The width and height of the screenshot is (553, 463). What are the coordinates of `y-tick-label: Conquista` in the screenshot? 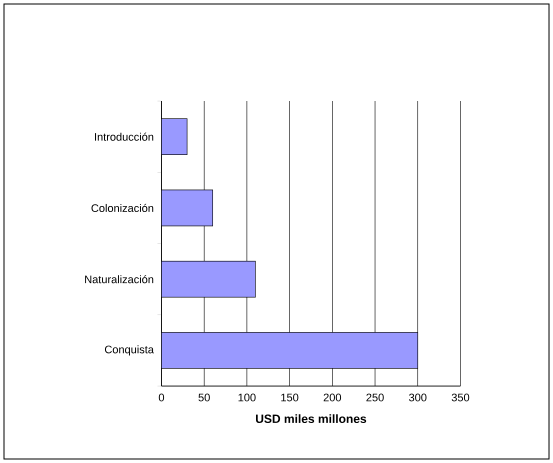 It's located at (129, 350).